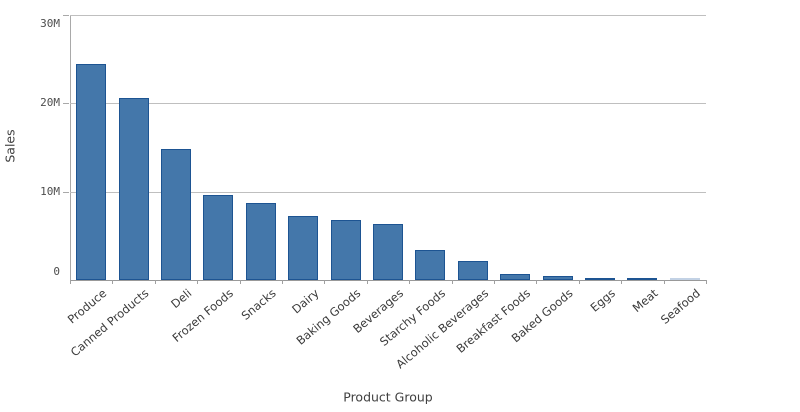 Image resolution: width=800 pixels, height=412 pixels. What do you see at coordinates (260, 241) in the screenshot?
I see `bar-snacks` at bounding box center [260, 241].